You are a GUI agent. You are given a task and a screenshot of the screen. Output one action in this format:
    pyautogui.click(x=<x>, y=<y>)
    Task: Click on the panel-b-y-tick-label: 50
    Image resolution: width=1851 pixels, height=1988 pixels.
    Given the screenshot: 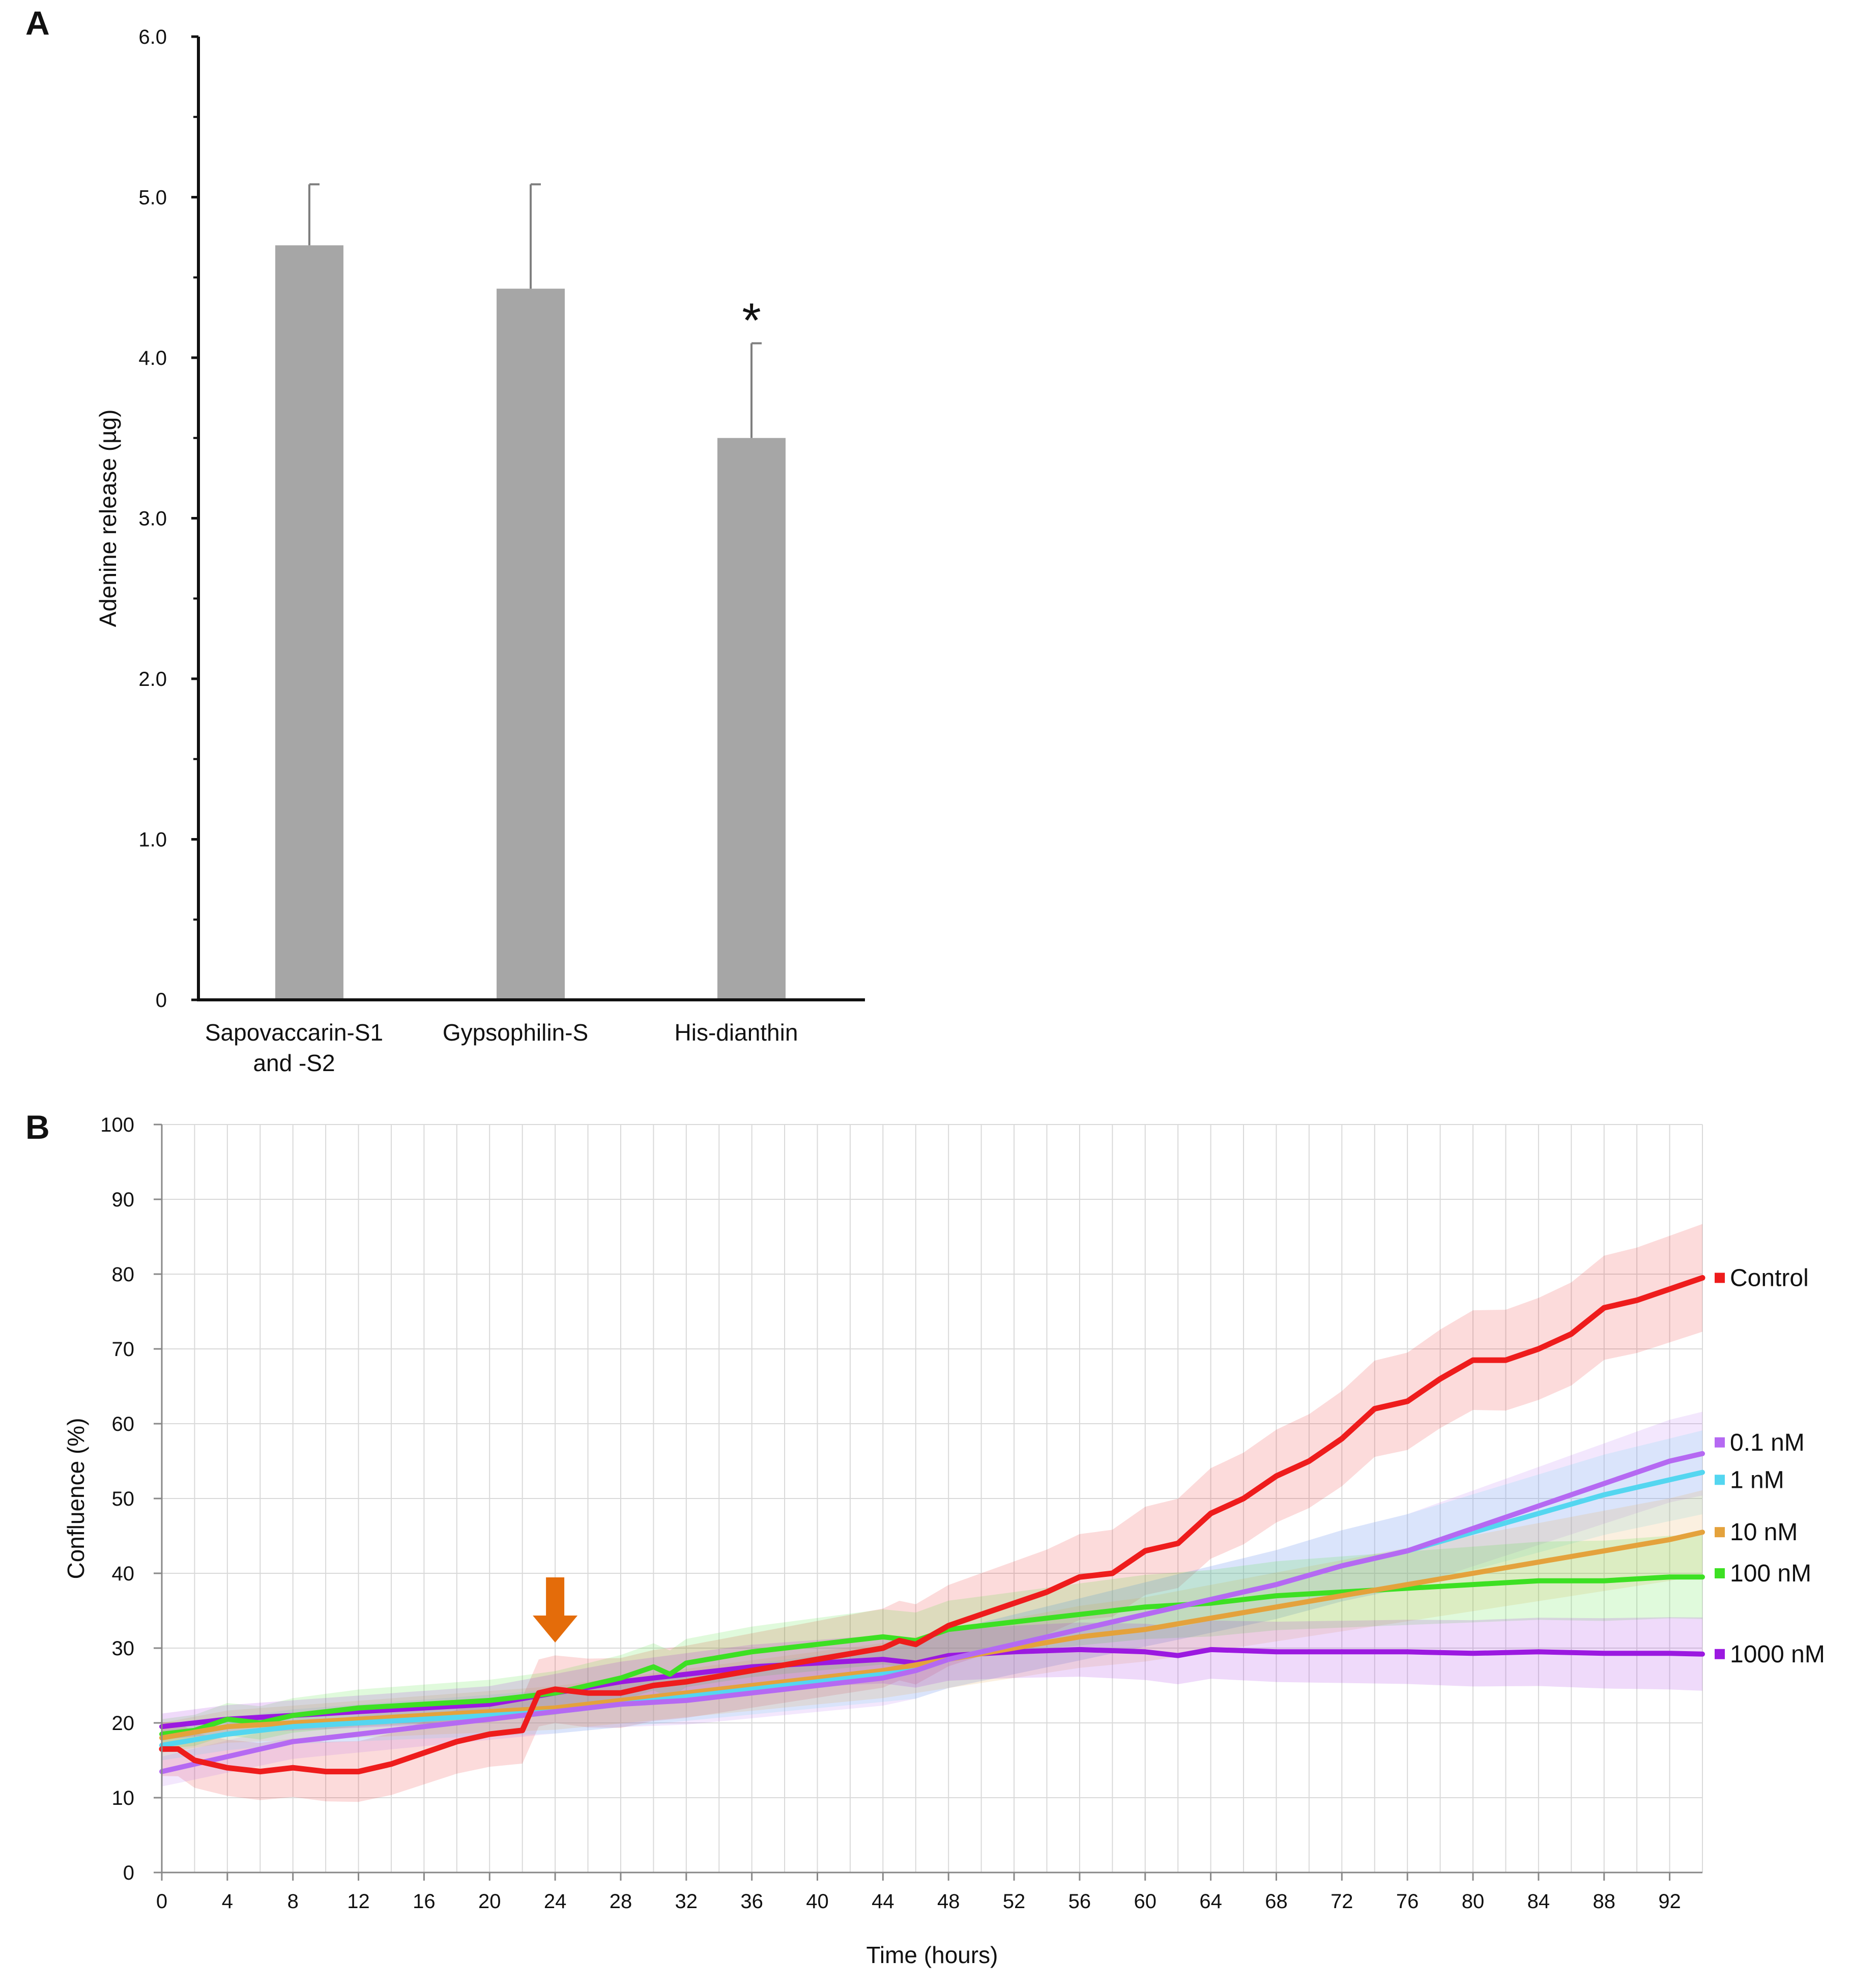 What is the action you would take?
    pyautogui.click(x=123, y=1499)
    